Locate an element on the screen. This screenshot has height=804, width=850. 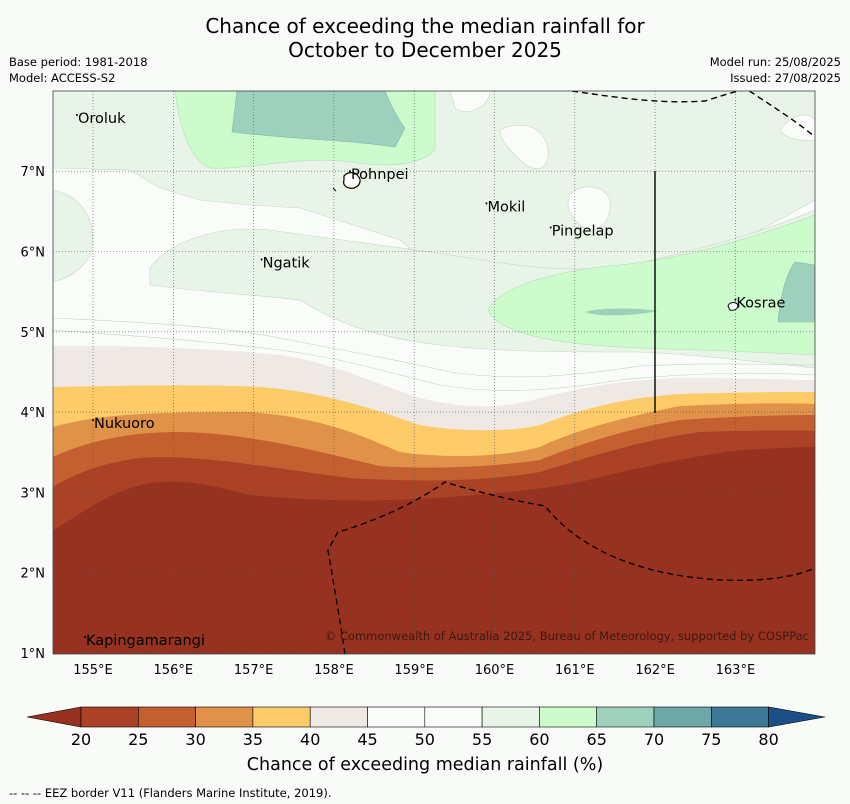
colorbar-label: Chance of exceeding median rainfall (%) is located at coordinates (425, 765).